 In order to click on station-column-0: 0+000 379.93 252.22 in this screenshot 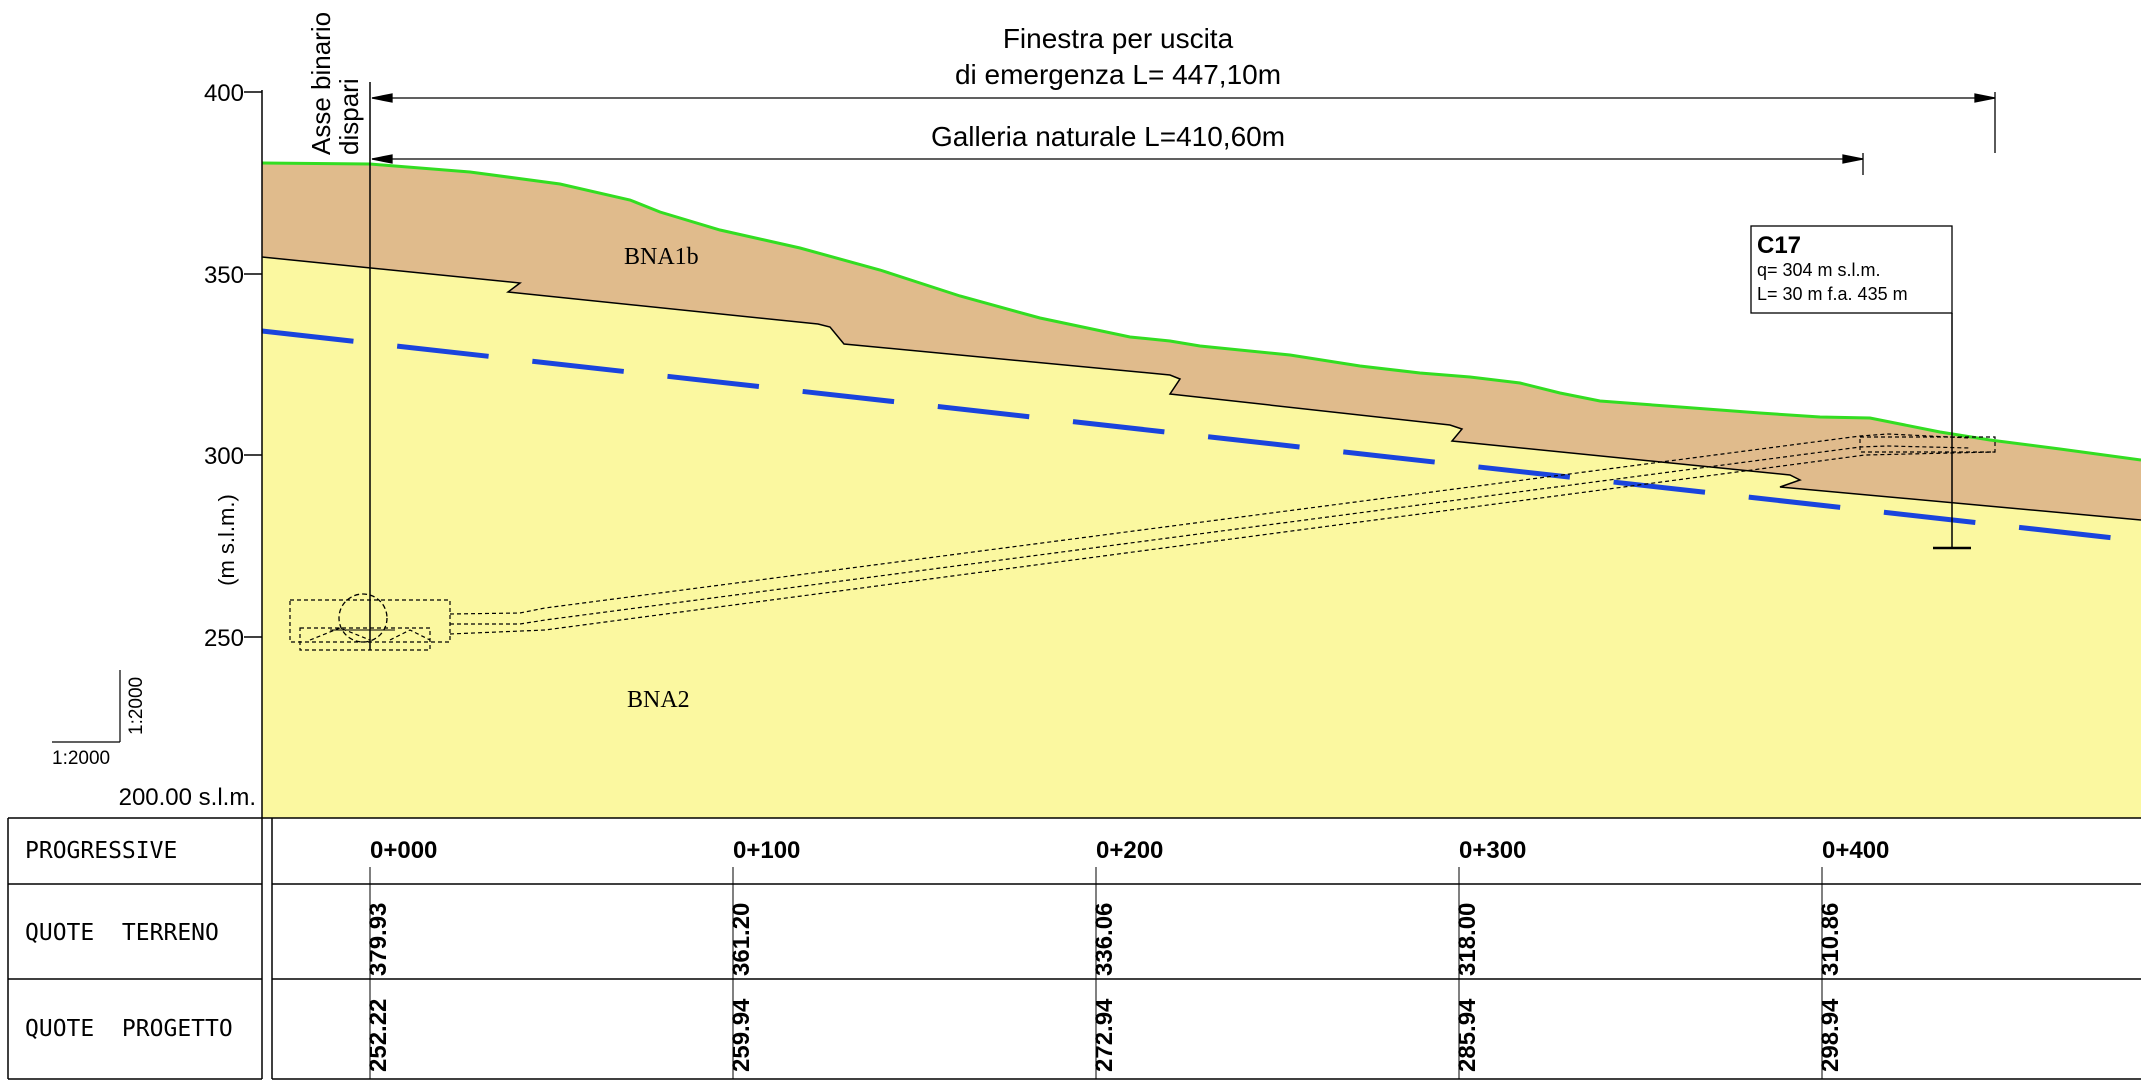, I will do `click(401, 958)`.